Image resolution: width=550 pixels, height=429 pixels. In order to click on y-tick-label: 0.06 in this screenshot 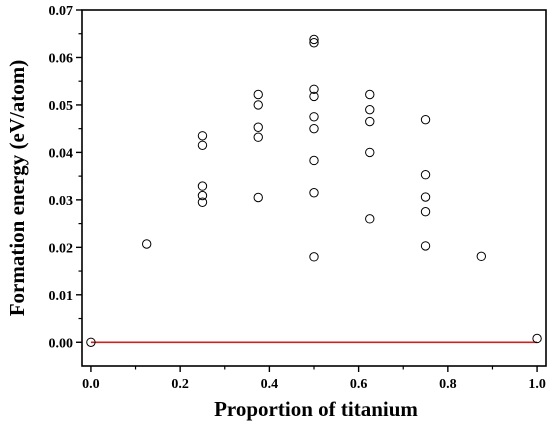, I will do `click(61, 58)`.